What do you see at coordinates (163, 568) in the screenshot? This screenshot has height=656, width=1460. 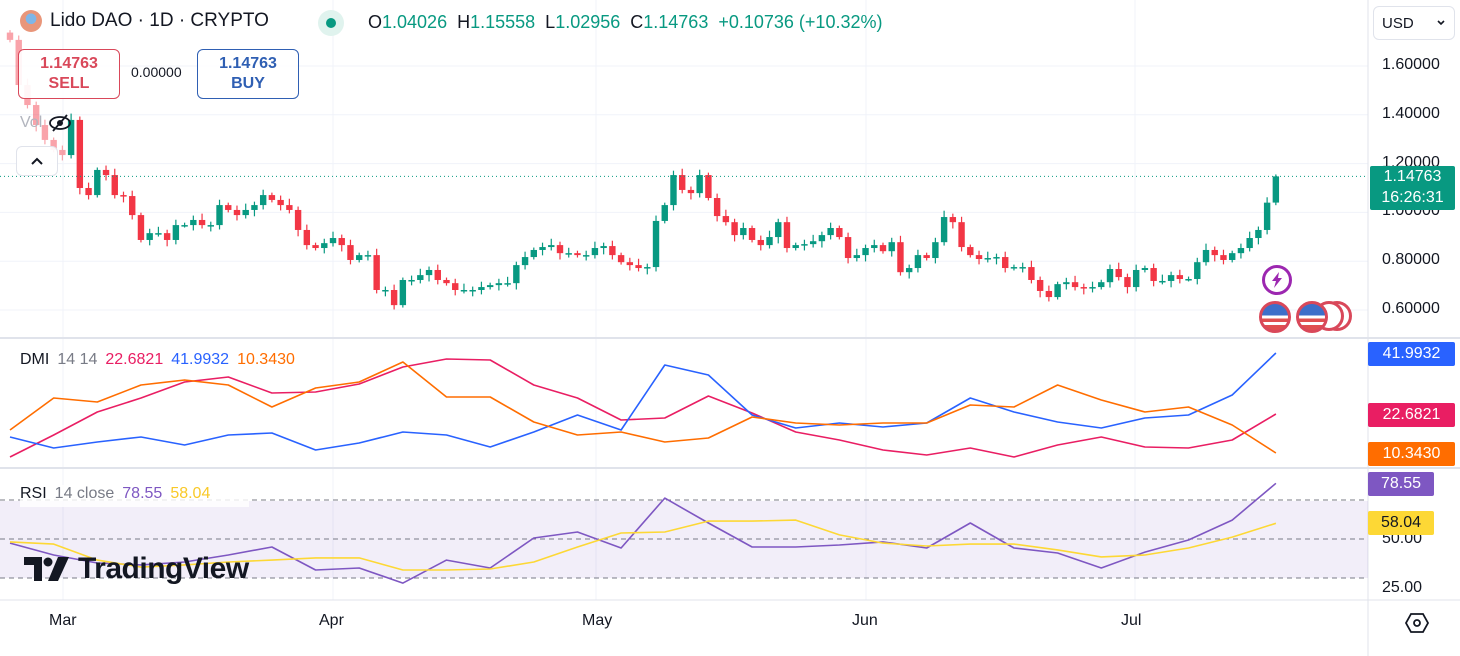 I see `tradingview-wordmark: TradingView` at bounding box center [163, 568].